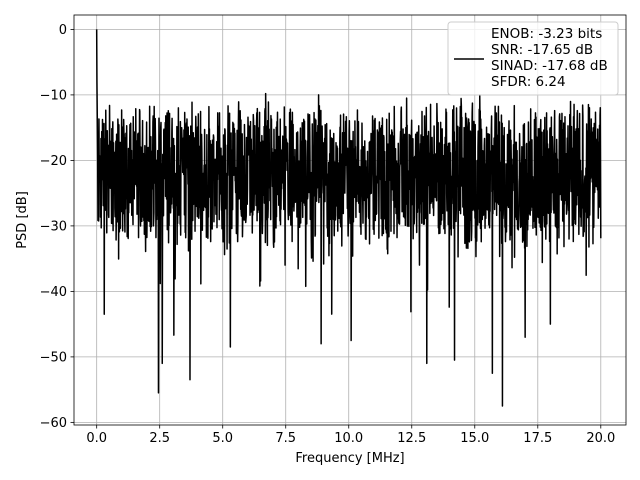 Image resolution: width=640 pixels, height=480 pixels. What do you see at coordinates (222, 438) in the screenshot?
I see `x-tick-label: 5.0` at bounding box center [222, 438].